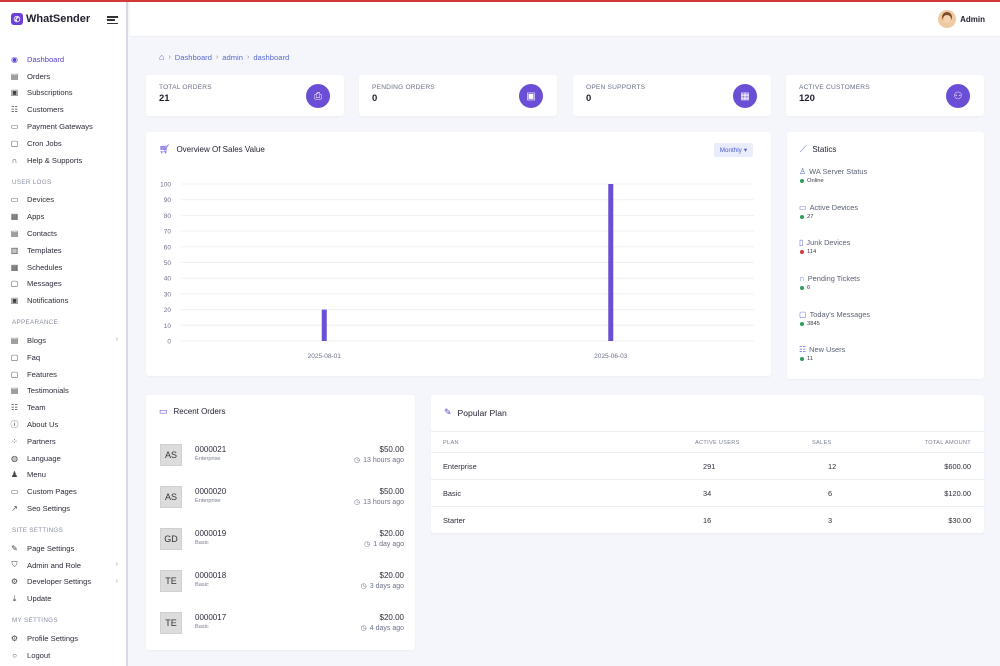 The height and width of the screenshot is (666, 1000). What do you see at coordinates (44, 143) in the screenshot?
I see `sidebar-item-label: Cron Jobs` at bounding box center [44, 143].